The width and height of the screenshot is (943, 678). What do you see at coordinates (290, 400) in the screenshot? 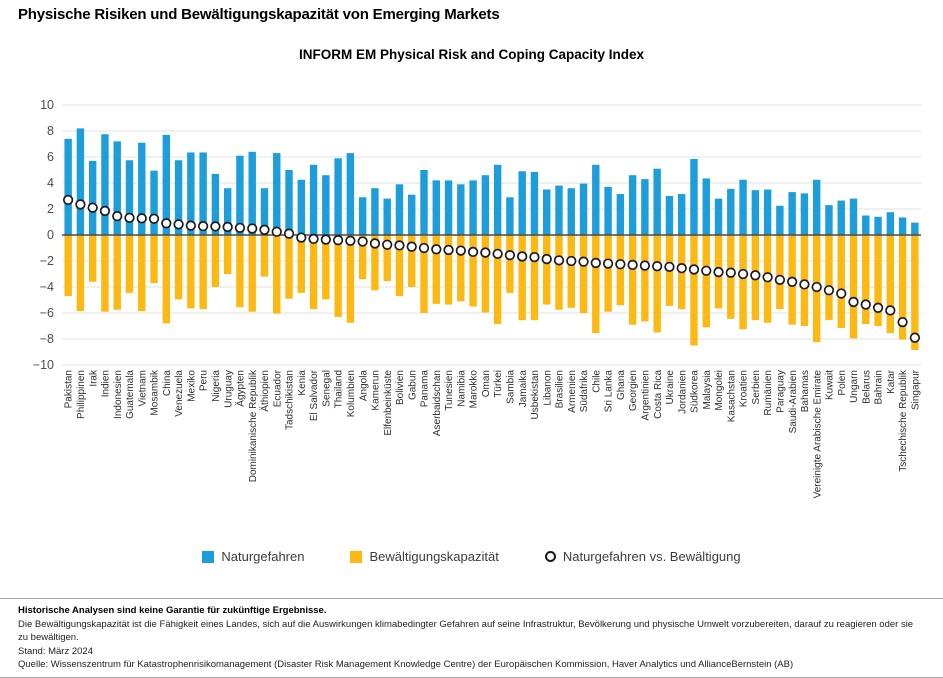
I see `x-category-label: Tadschikistan` at bounding box center [290, 400].